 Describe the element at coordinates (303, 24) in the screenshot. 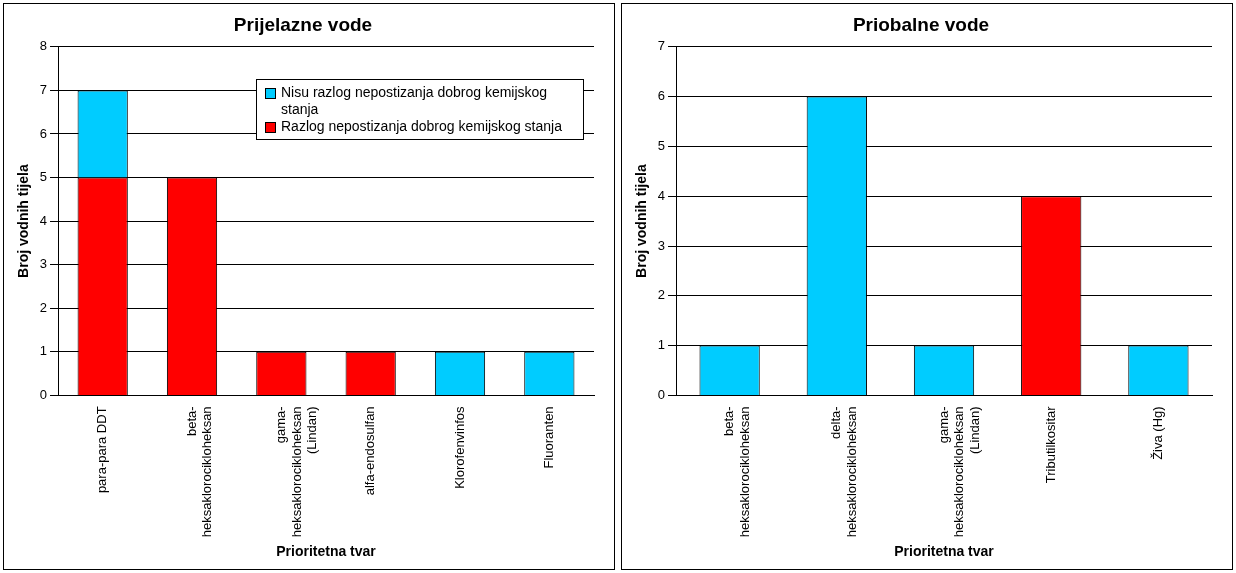

I see `chart-title: Prijelazne vode` at that location.